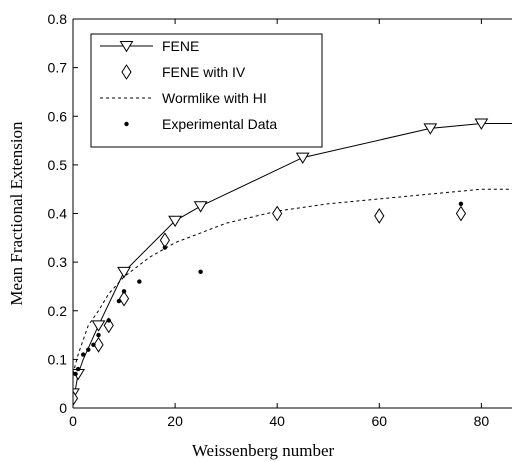 Image resolution: width=512 pixels, height=462 pixels. Describe the element at coordinates (58, 68) in the screenshot. I see `y-tick-label: 0.7` at that location.